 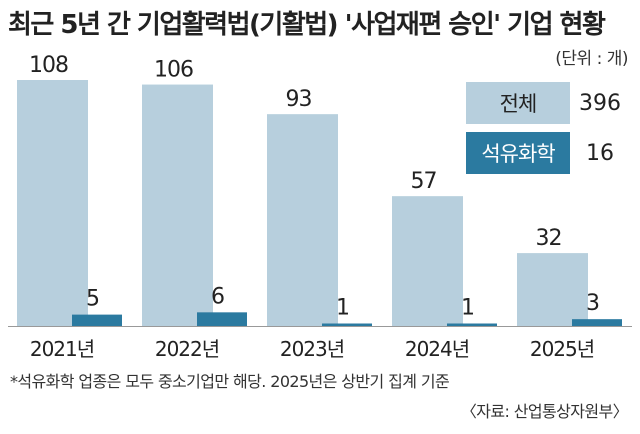 What do you see at coordinates (518, 153) in the screenshot?
I see `summary-label-petrochem: 석유화학` at bounding box center [518, 153].